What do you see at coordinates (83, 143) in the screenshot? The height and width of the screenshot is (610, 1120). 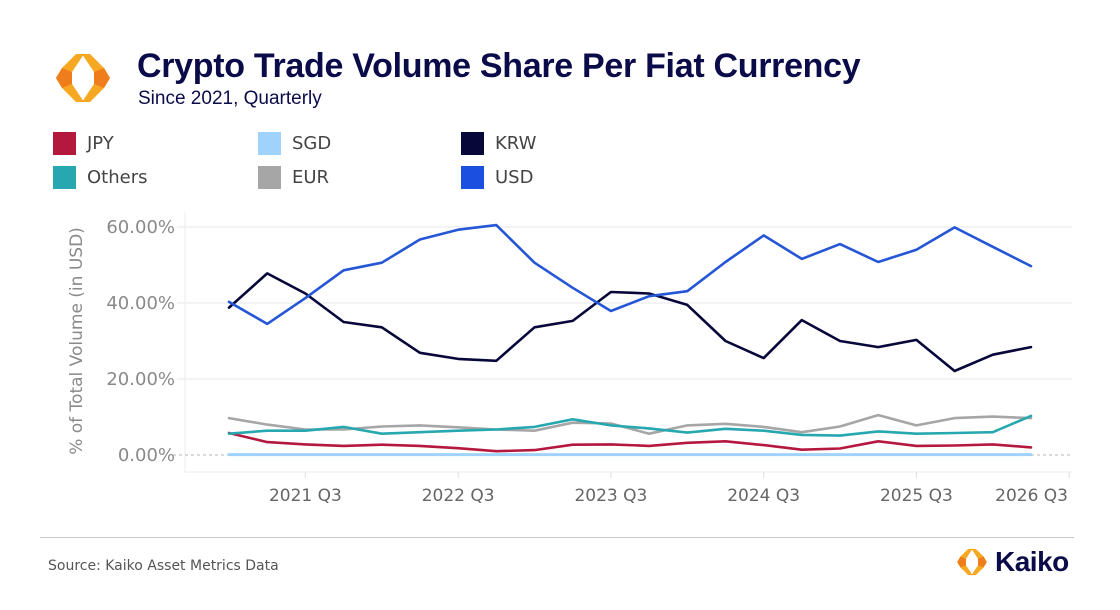 I see `legend-item-jpy: JPY` at bounding box center [83, 143].